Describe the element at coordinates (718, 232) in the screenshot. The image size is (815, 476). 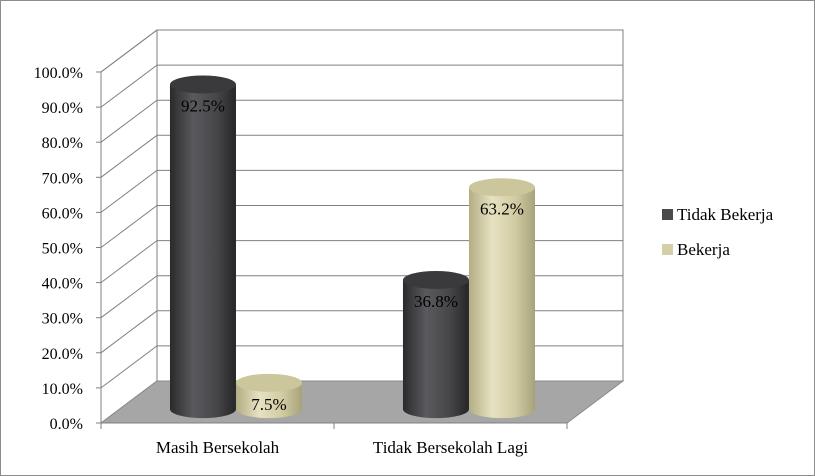
I see `legend: Tidak Bekerja Bekerja` at that location.